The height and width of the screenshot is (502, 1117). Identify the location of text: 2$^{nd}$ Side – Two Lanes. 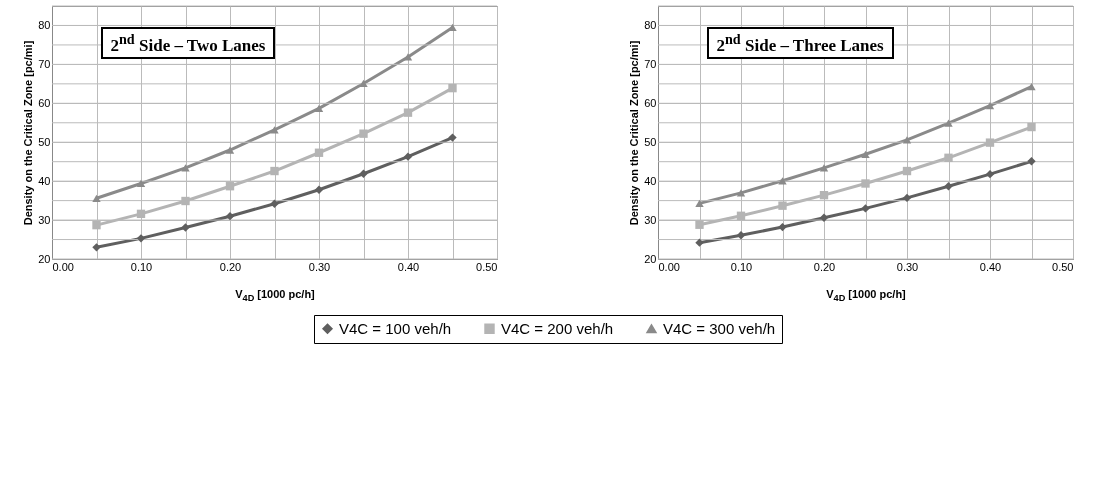
(188, 43).